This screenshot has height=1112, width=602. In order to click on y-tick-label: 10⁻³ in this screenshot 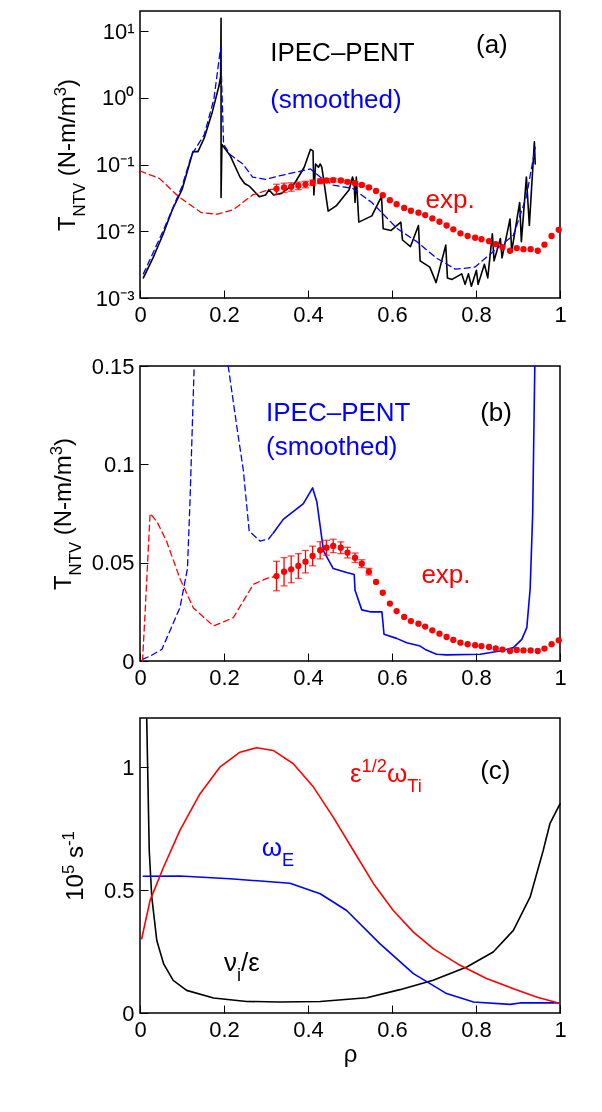, I will do `click(115, 298)`.